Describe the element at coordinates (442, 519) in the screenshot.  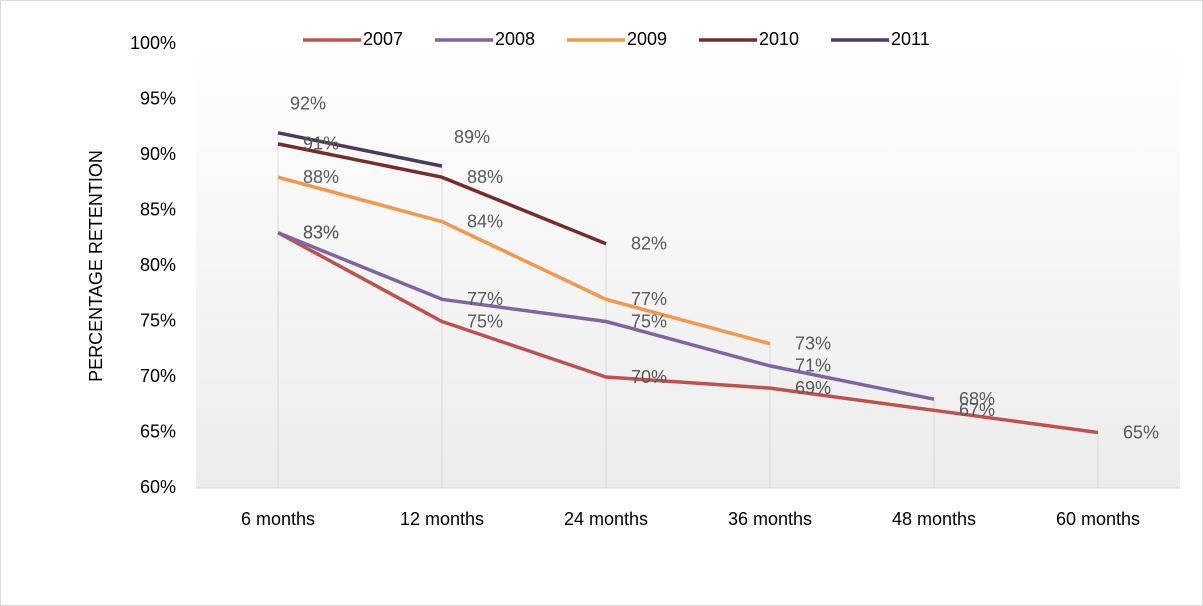
I see `x-tick-label: 12 months` at that location.